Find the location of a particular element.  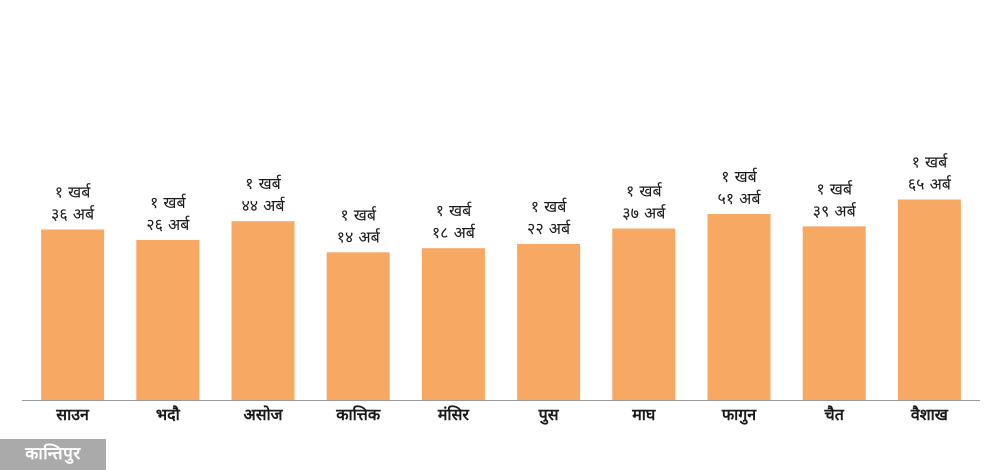

kantipur-logo: कान्तिपुर is located at coordinates (53, 454).